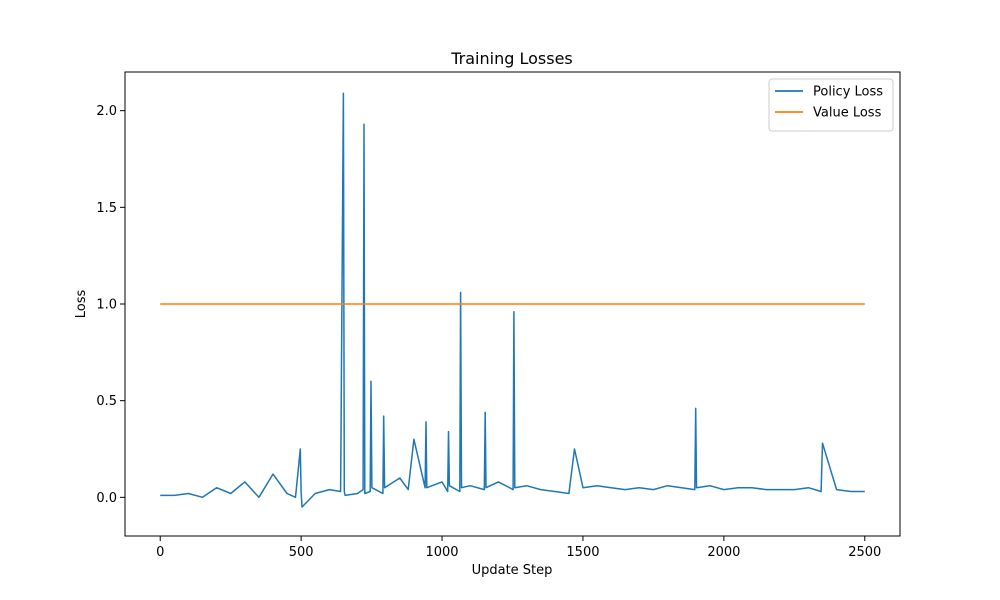 The image size is (1000, 600). What do you see at coordinates (518, 548) in the screenshot?
I see `x-axis-ticks: 0 500 1000 1500 2000 2500` at bounding box center [518, 548].